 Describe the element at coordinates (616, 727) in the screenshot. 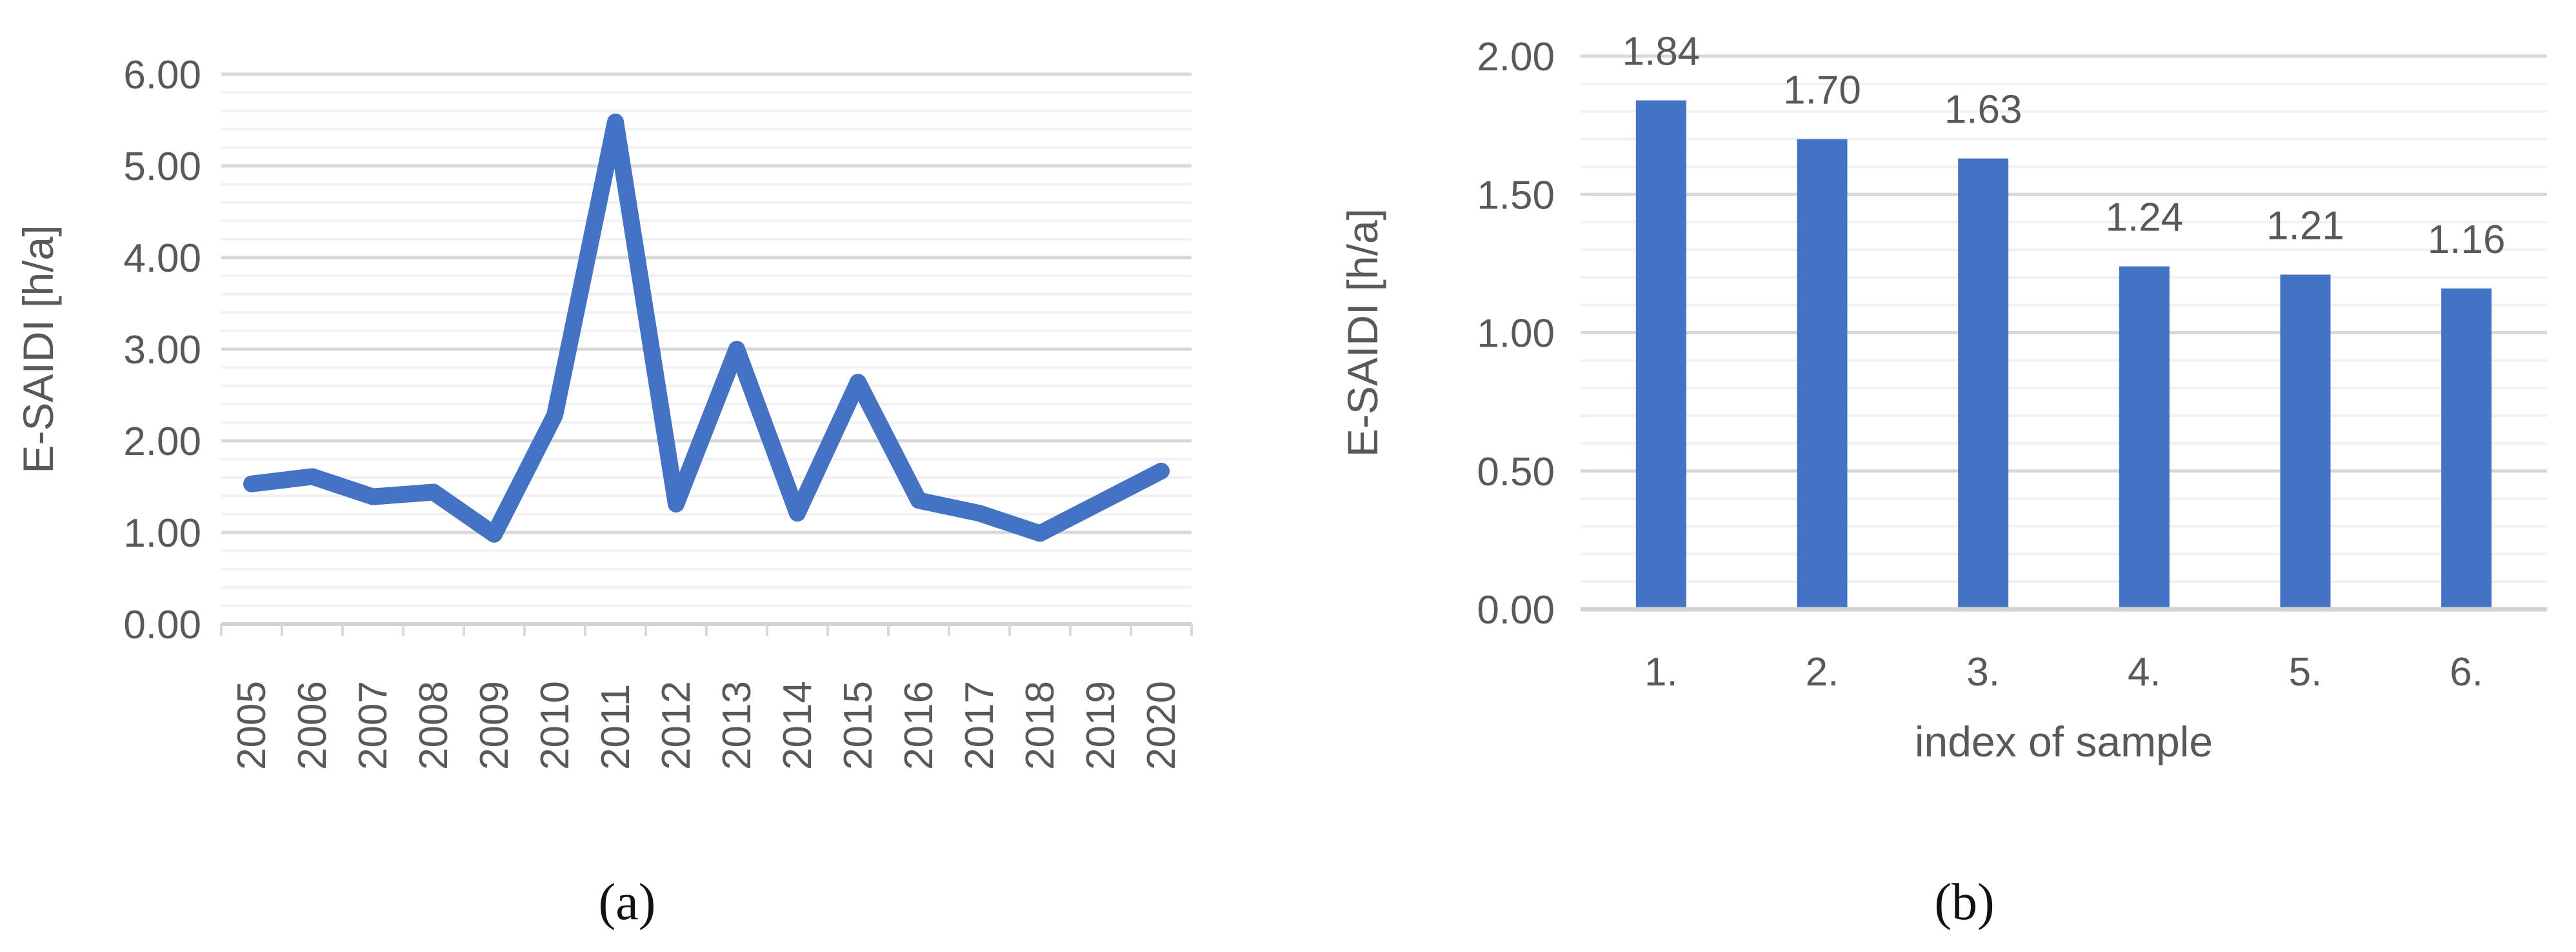

I see `x-tick-label: 2011` at that location.